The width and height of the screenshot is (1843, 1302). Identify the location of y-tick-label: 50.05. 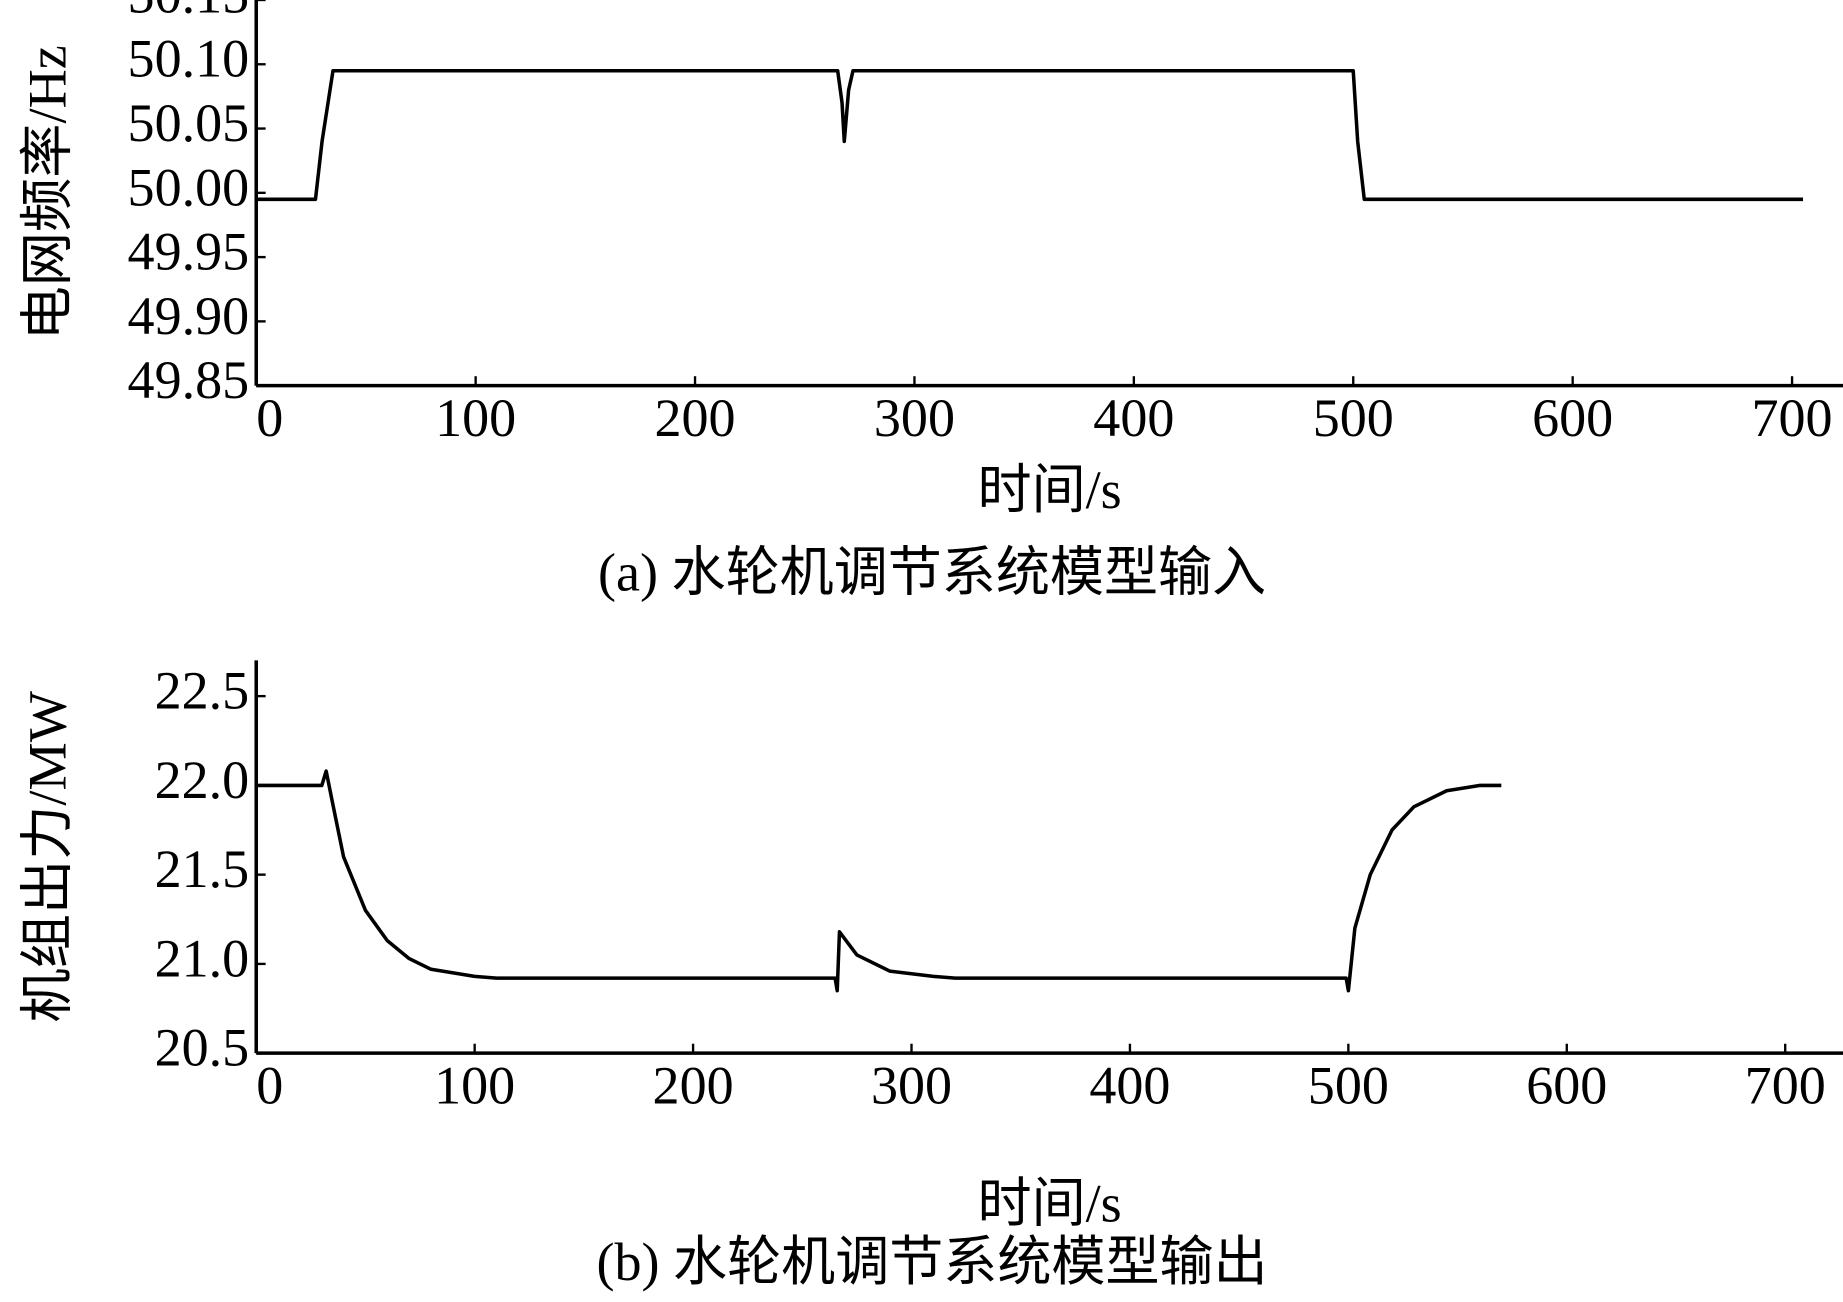
(189, 123).